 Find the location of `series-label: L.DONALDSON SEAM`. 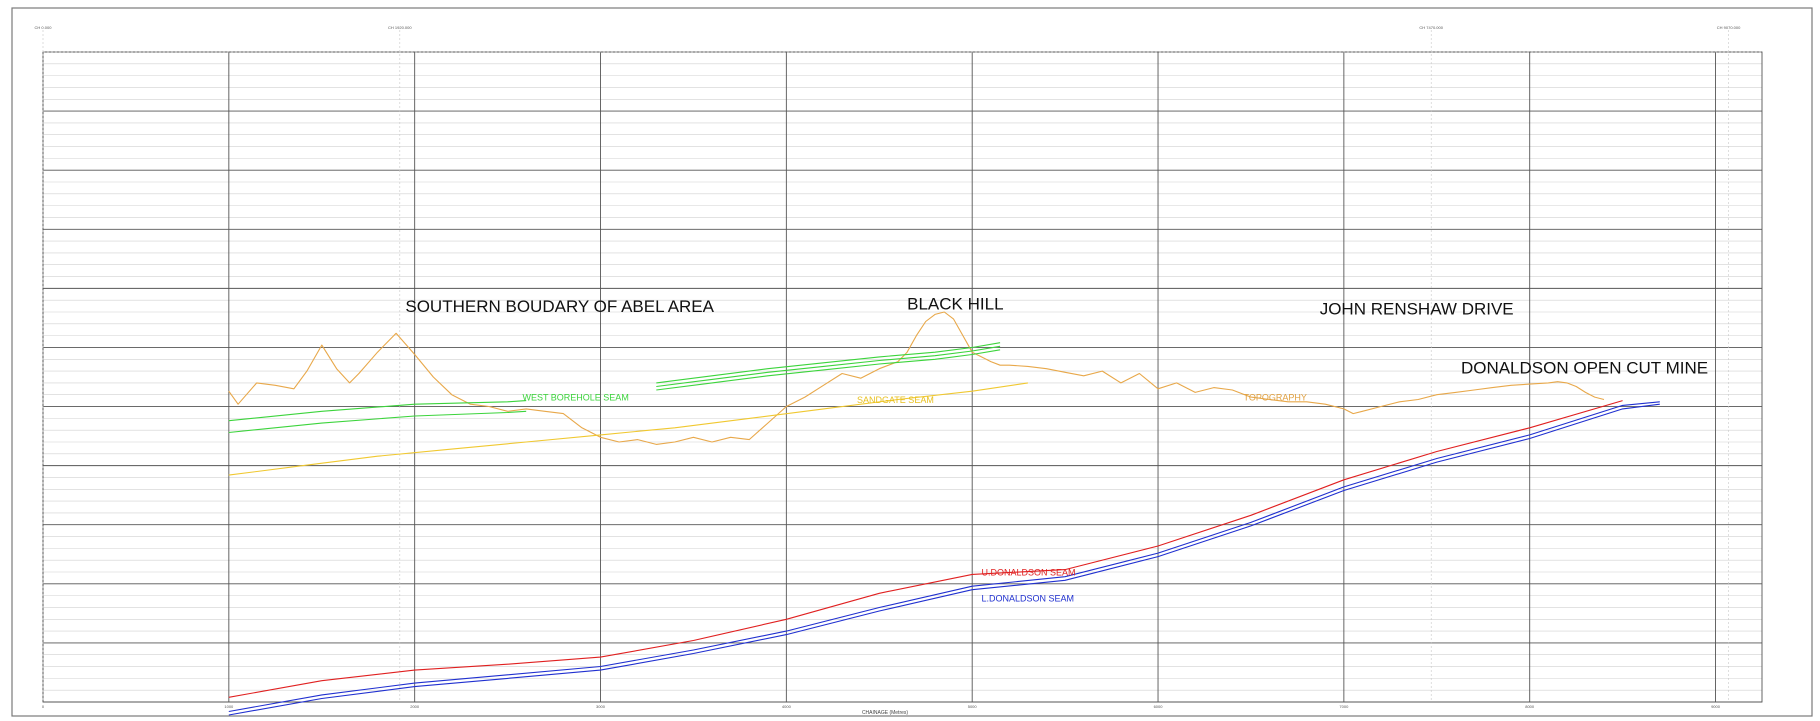

series-label: L.DONALDSON SEAM is located at coordinates (1027, 599).